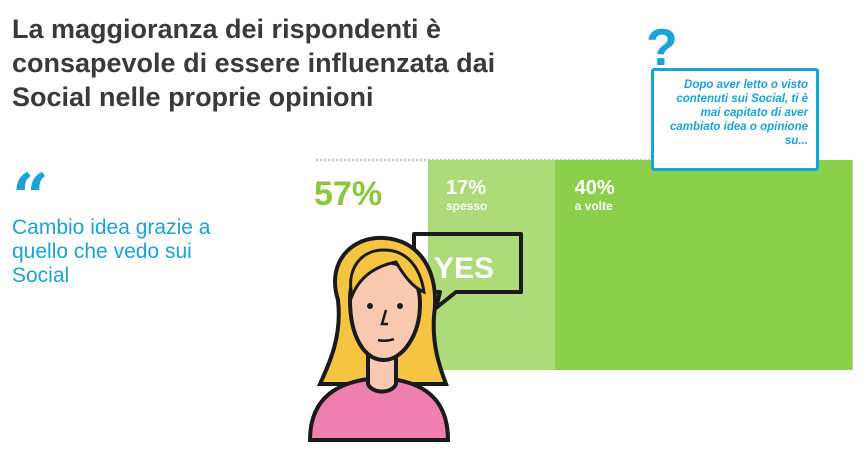 The image size is (867, 464). What do you see at coordinates (466, 206) in the screenshot?
I see `bar-category-label: spesso` at bounding box center [466, 206].